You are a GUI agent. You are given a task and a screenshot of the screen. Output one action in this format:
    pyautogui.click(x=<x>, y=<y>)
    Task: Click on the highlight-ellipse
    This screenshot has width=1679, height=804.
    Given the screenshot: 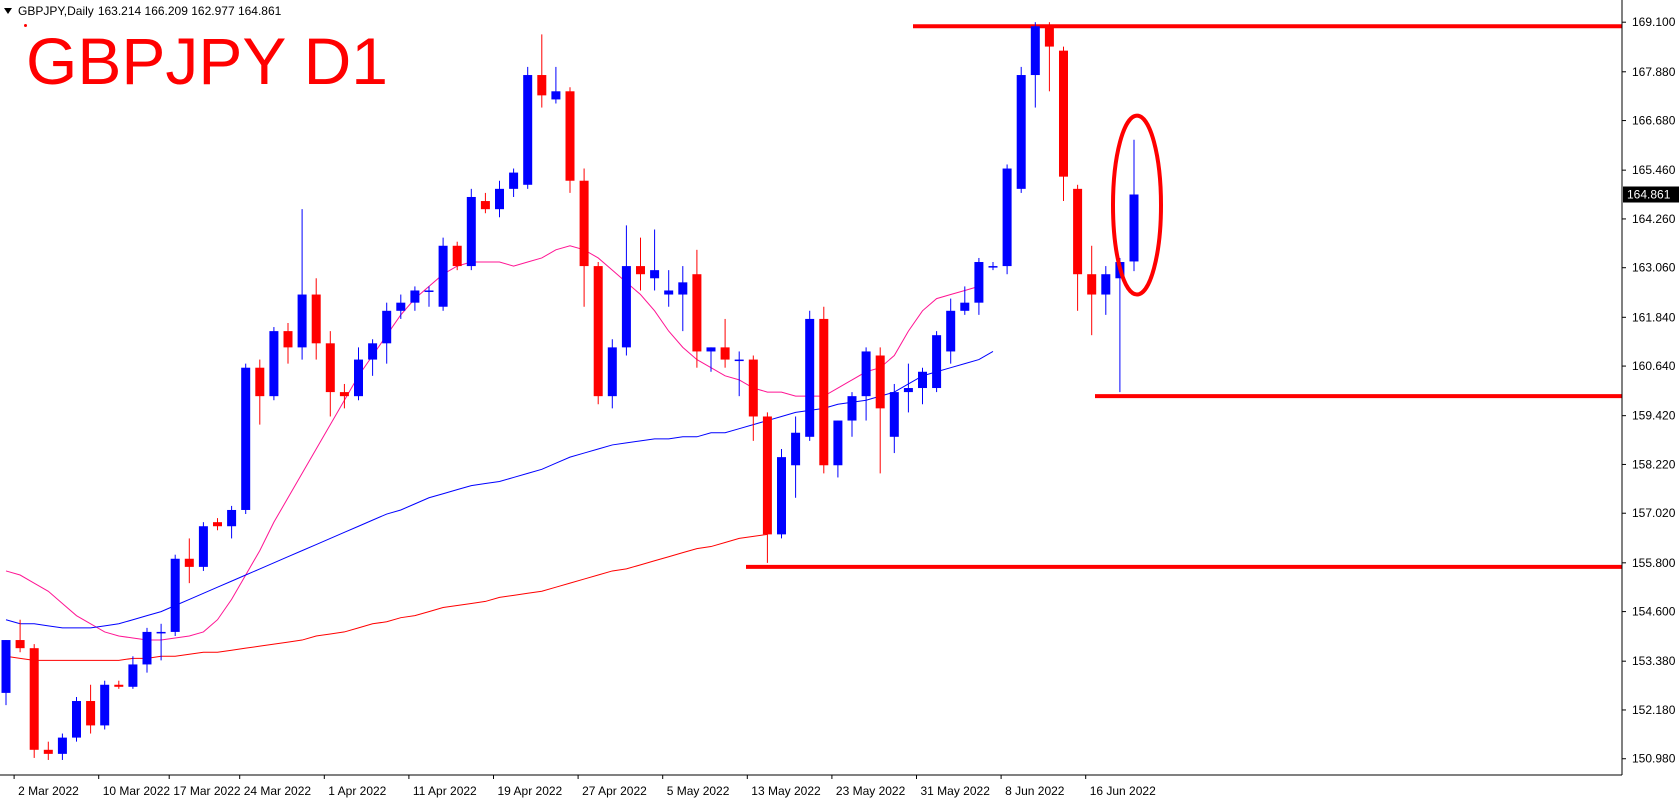 What is the action you would take?
    pyautogui.click(x=1137, y=205)
    